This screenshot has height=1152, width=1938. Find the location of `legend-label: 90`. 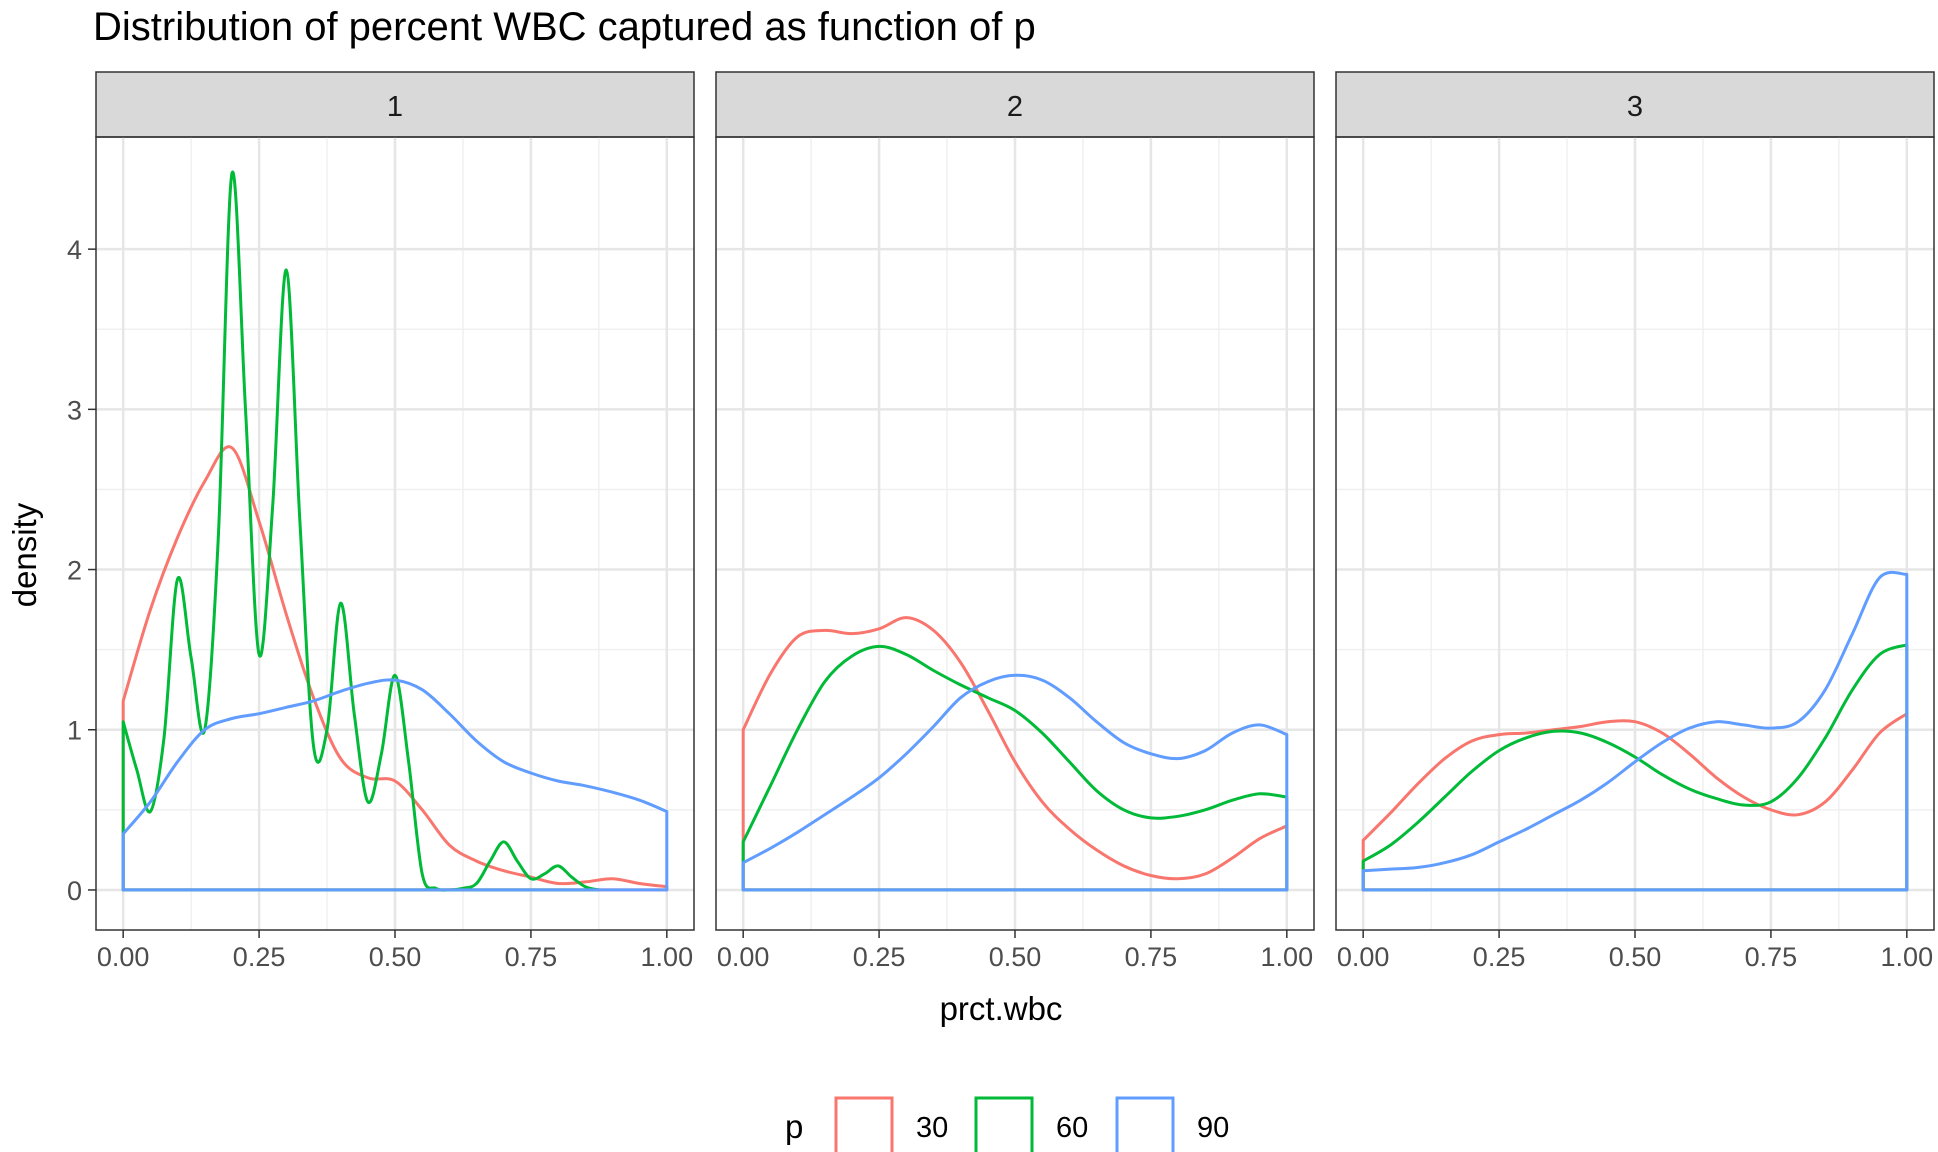

legend-label: 90 is located at coordinates (1213, 1128).